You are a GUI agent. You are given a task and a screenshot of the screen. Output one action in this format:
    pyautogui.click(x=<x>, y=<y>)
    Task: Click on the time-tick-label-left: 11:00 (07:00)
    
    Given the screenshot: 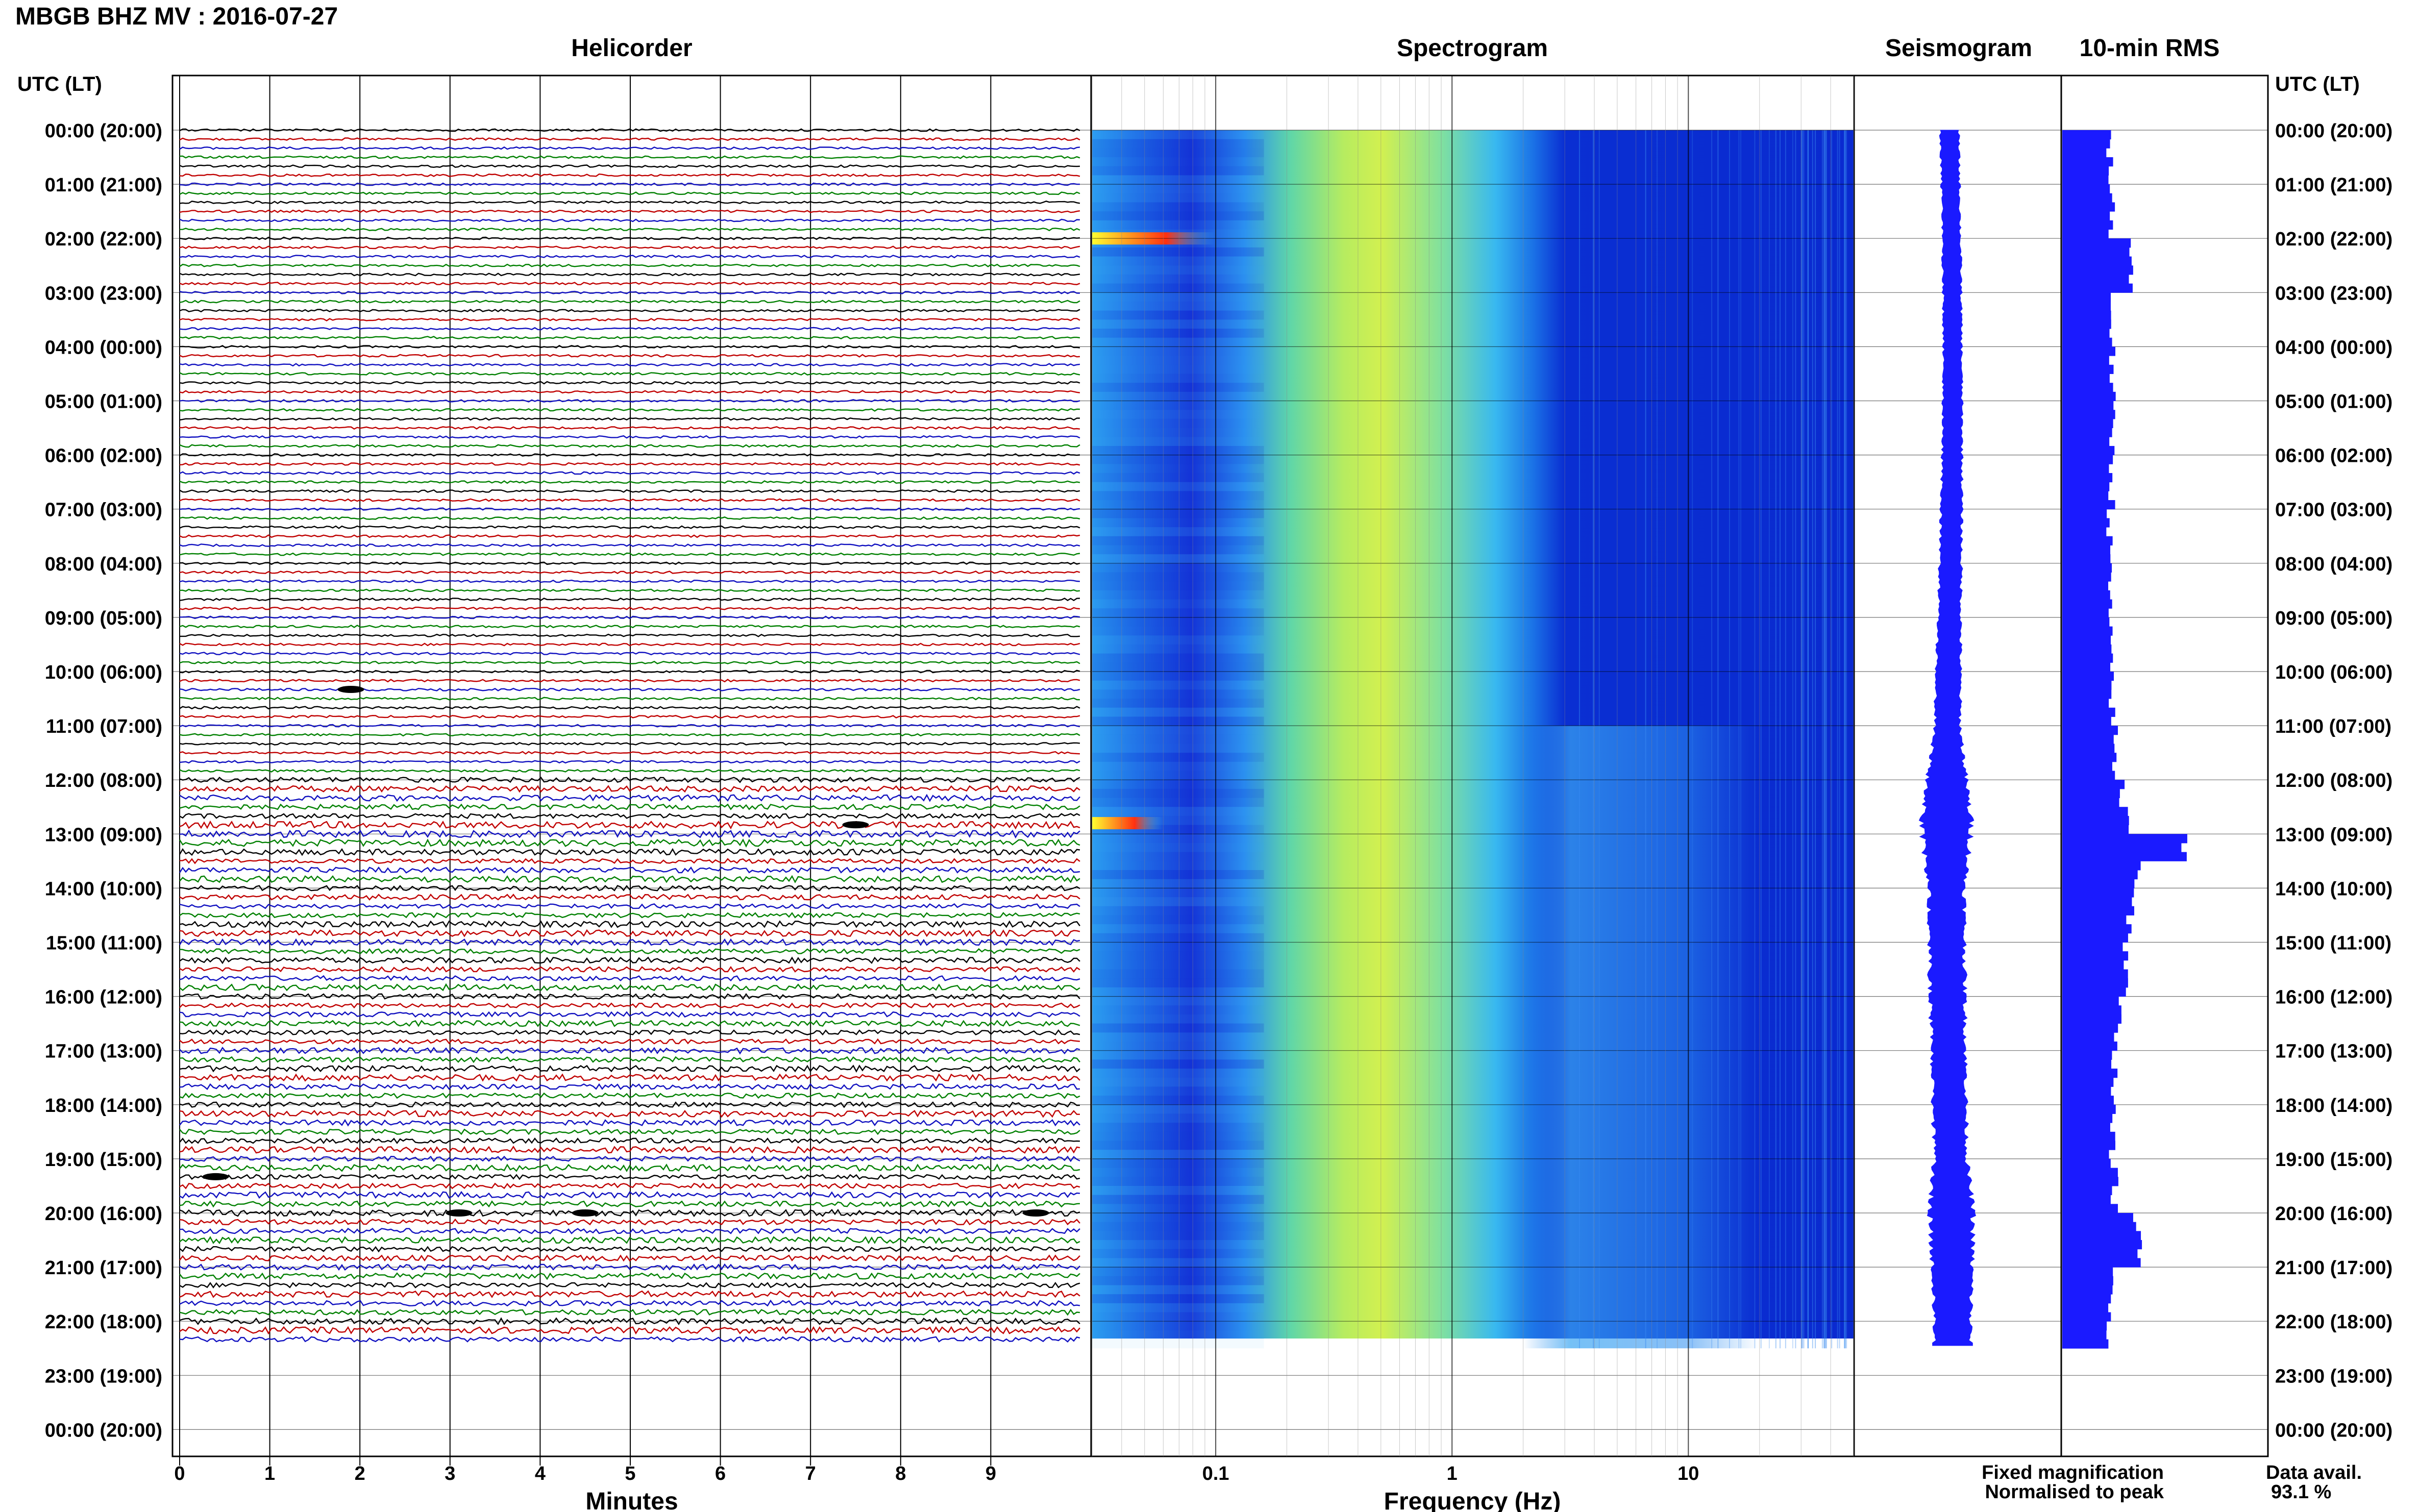 What is the action you would take?
    pyautogui.click(x=104, y=726)
    